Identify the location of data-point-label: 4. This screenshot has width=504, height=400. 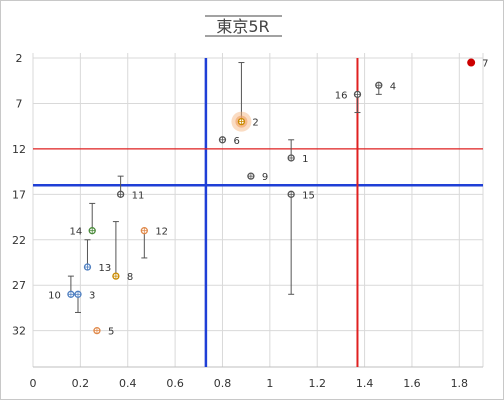
(393, 86).